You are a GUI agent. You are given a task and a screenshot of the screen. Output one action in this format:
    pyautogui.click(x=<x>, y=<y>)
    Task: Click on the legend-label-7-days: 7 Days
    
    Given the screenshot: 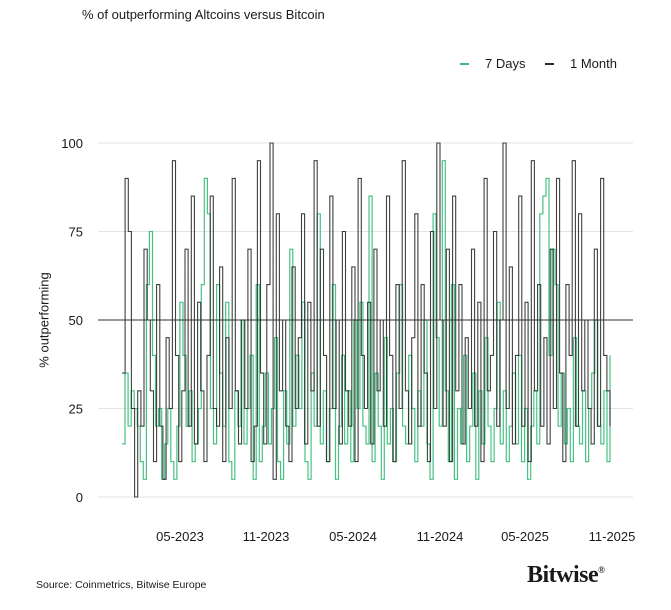 What is the action you would take?
    pyautogui.click(x=505, y=63)
    